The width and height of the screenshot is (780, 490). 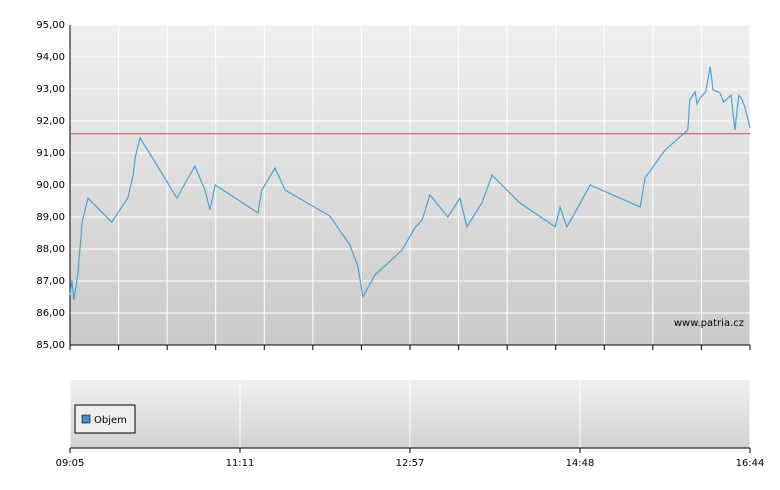 What do you see at coordinates (50, 217) in the screenshot?
I see `y-tick-label: 89,00` at bounding box center [50, 217].